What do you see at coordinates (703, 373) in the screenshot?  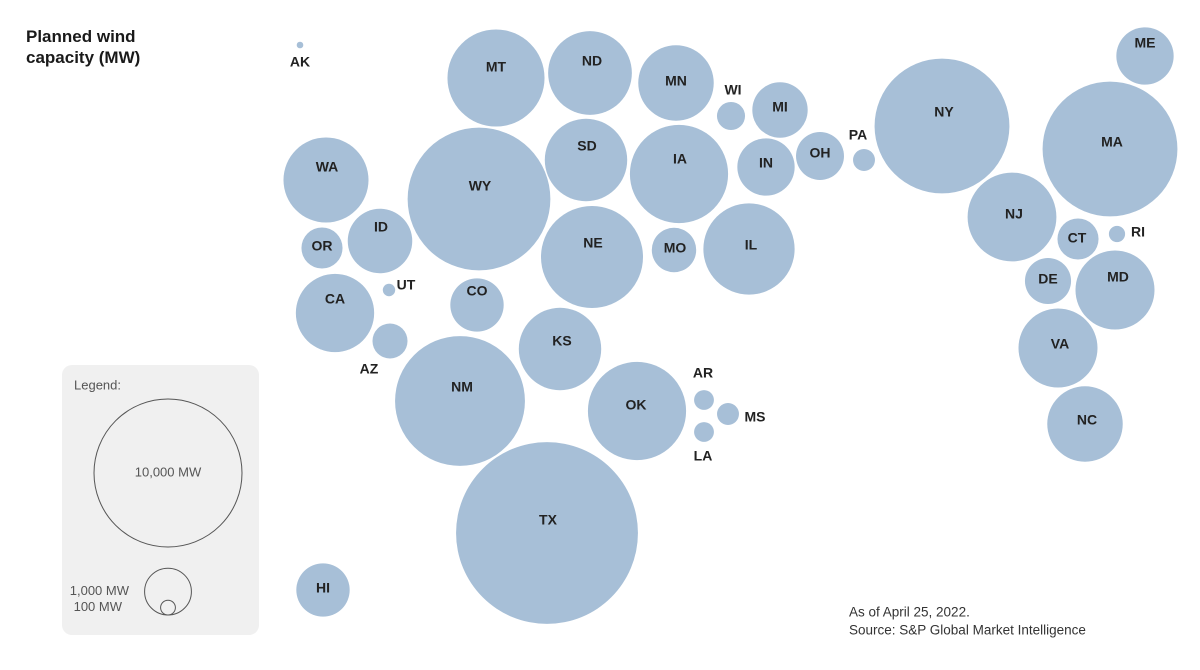 I see `state-label: AR` at bounding box center [703, 373].